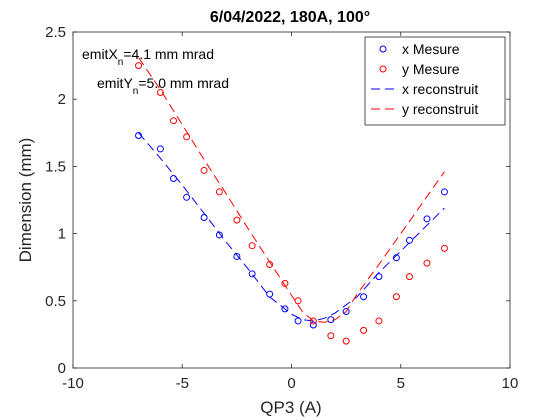  I want to click on x-tick-label: 5, so click(401, 383).